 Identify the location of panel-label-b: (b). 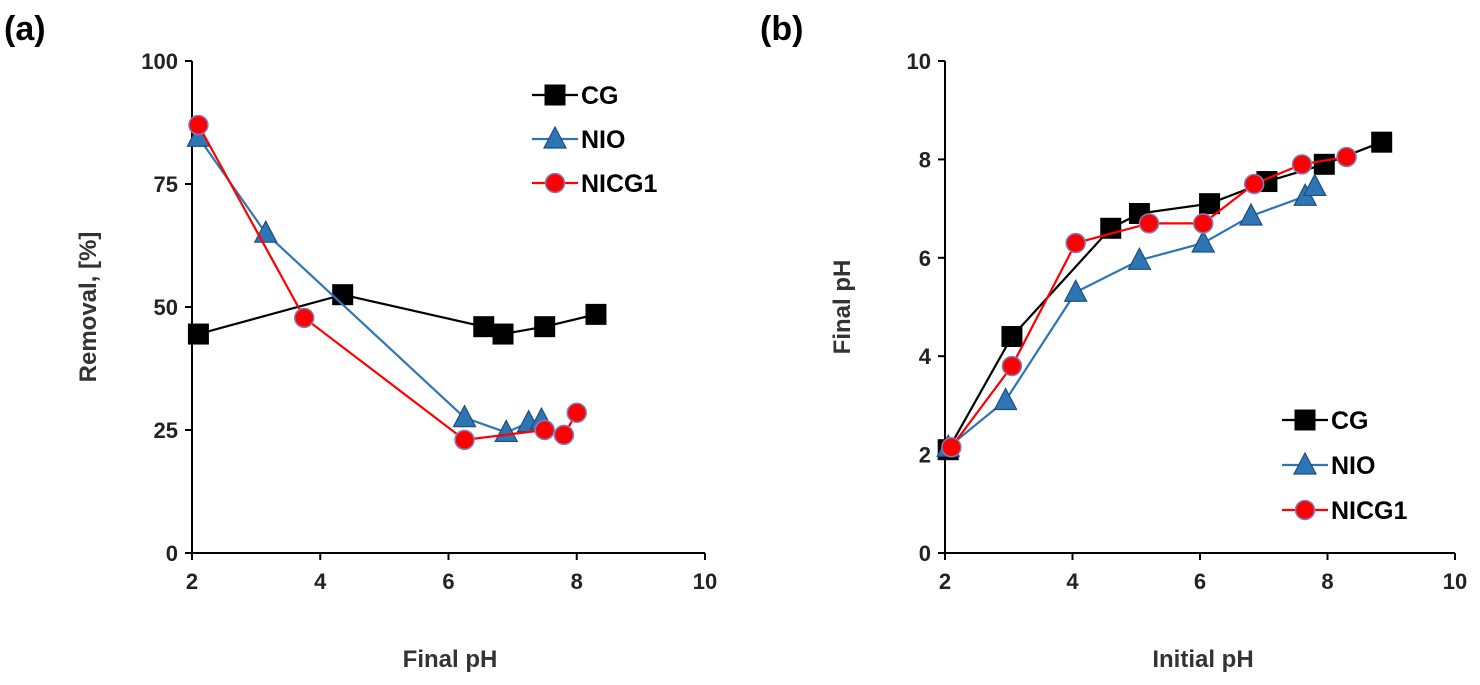
(781, 29).